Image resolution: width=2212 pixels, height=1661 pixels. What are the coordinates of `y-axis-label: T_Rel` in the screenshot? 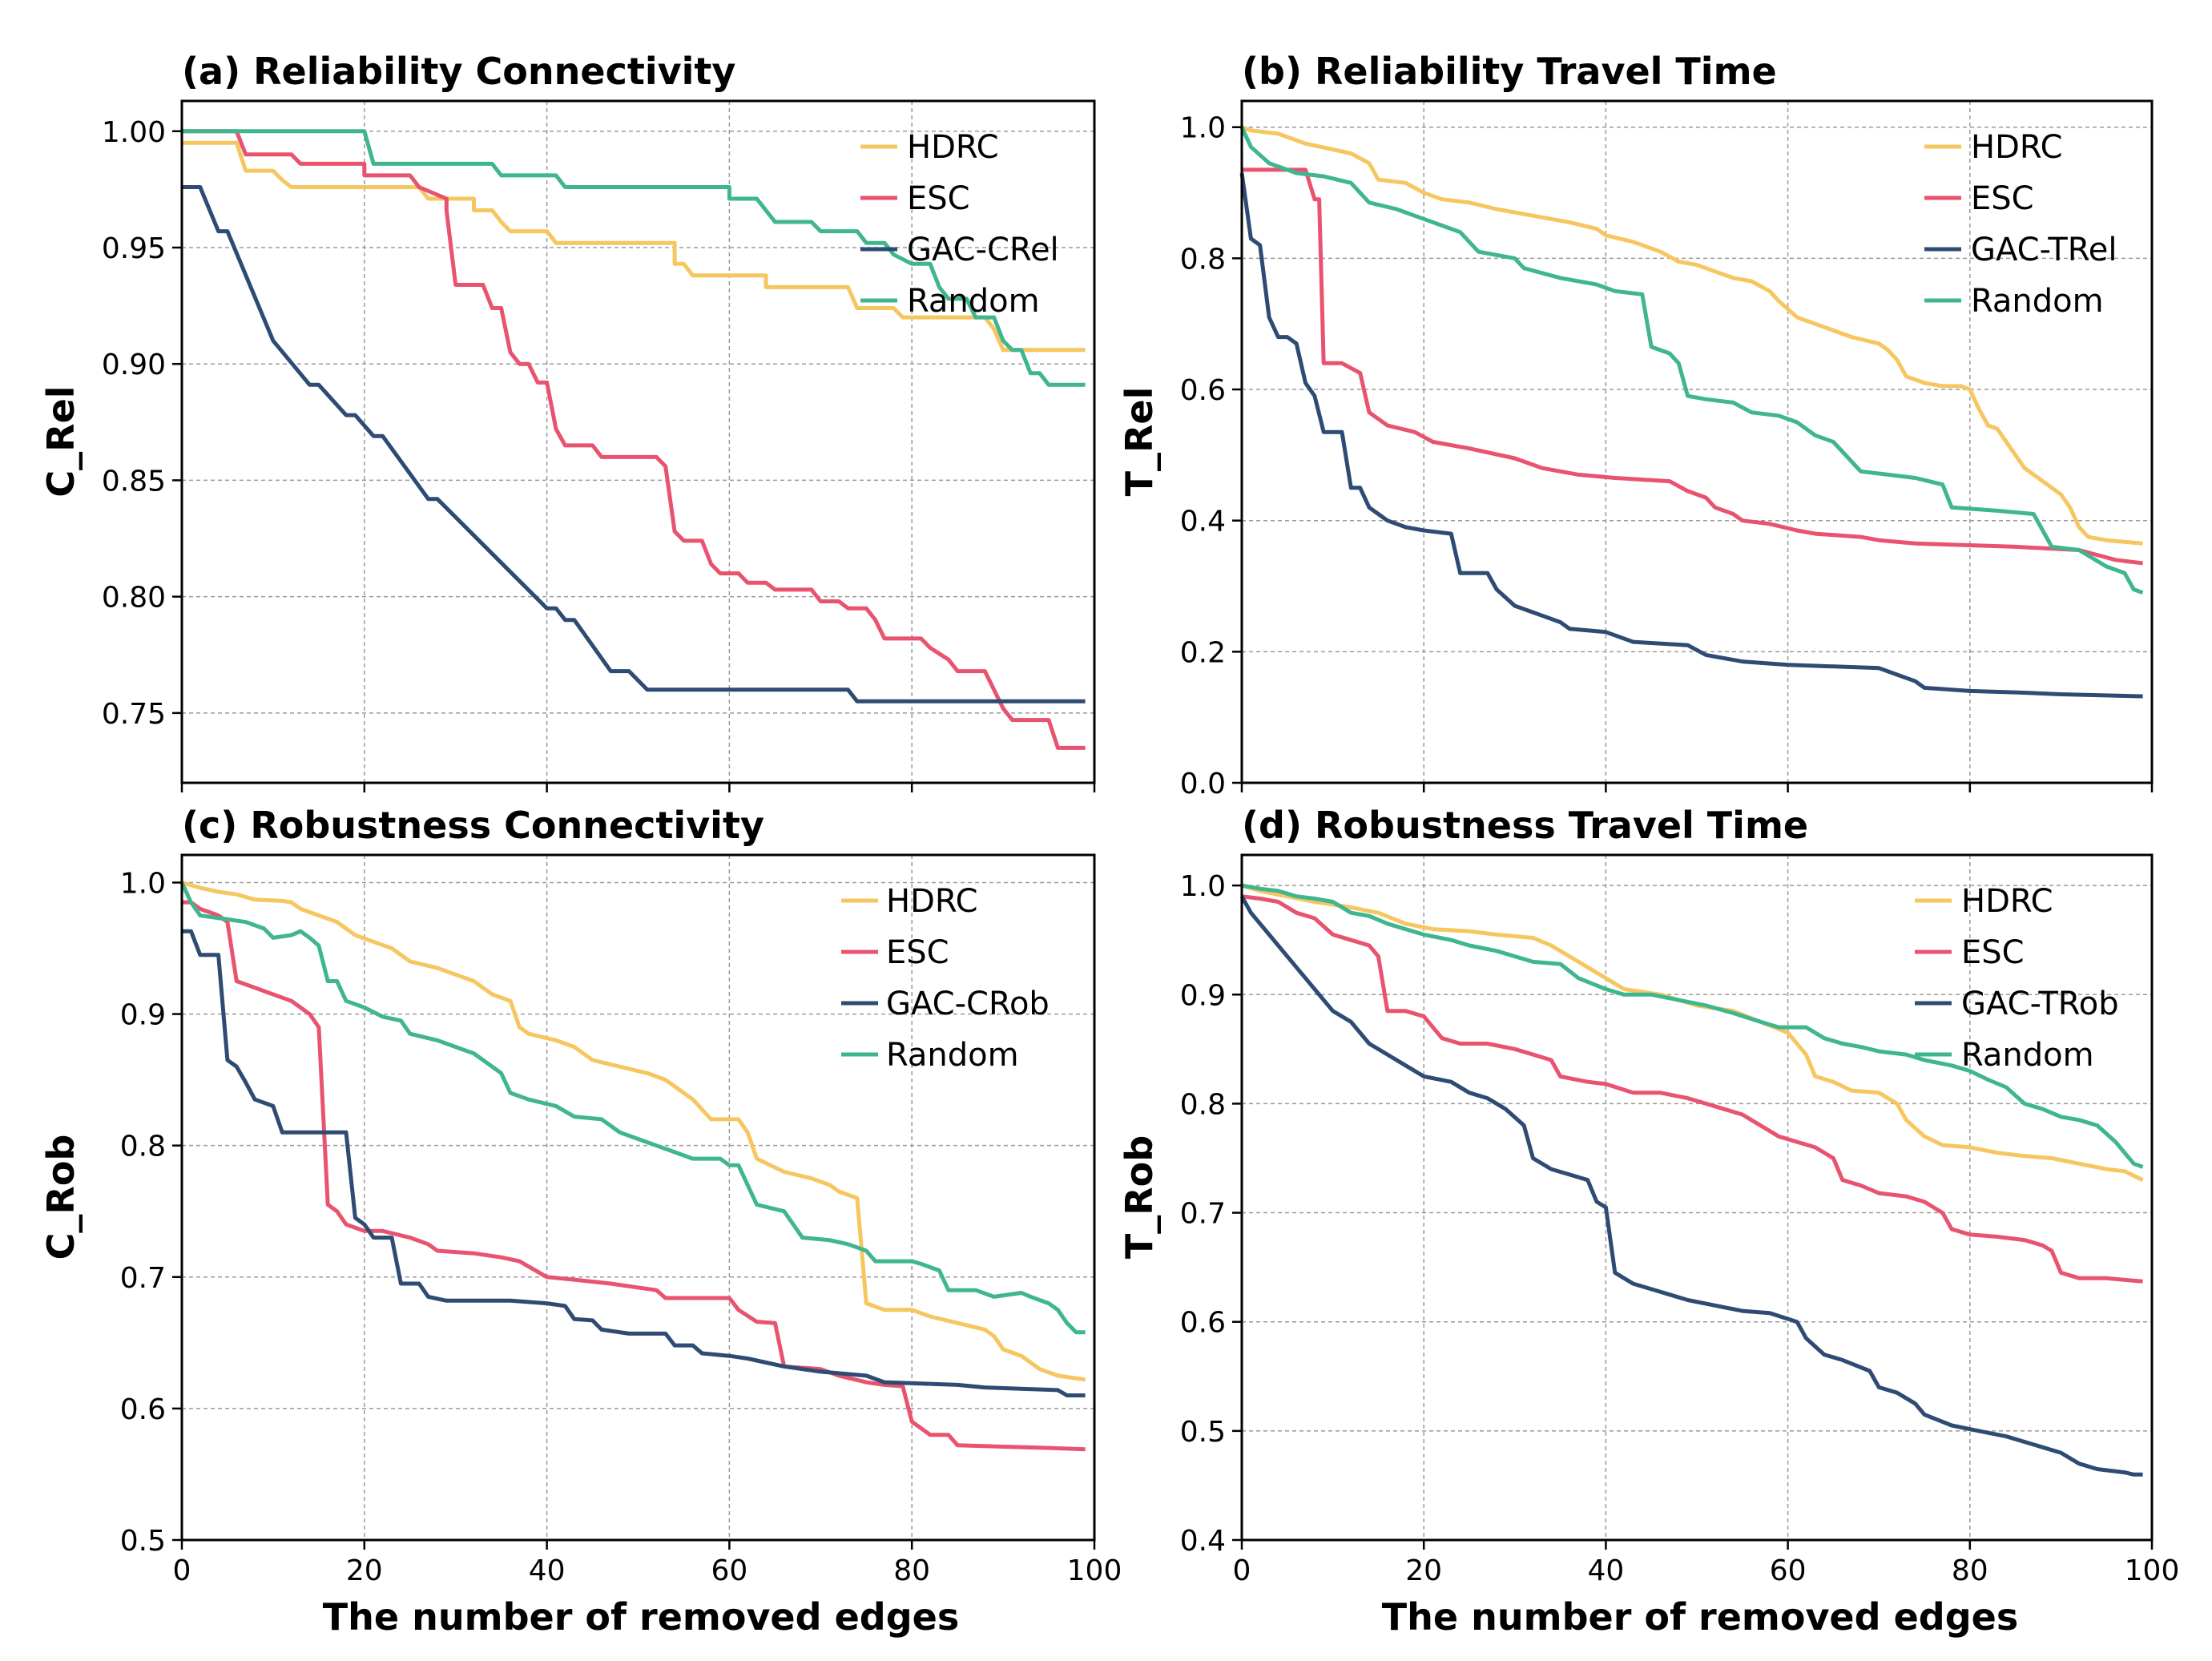 It's located at (1139, 442).